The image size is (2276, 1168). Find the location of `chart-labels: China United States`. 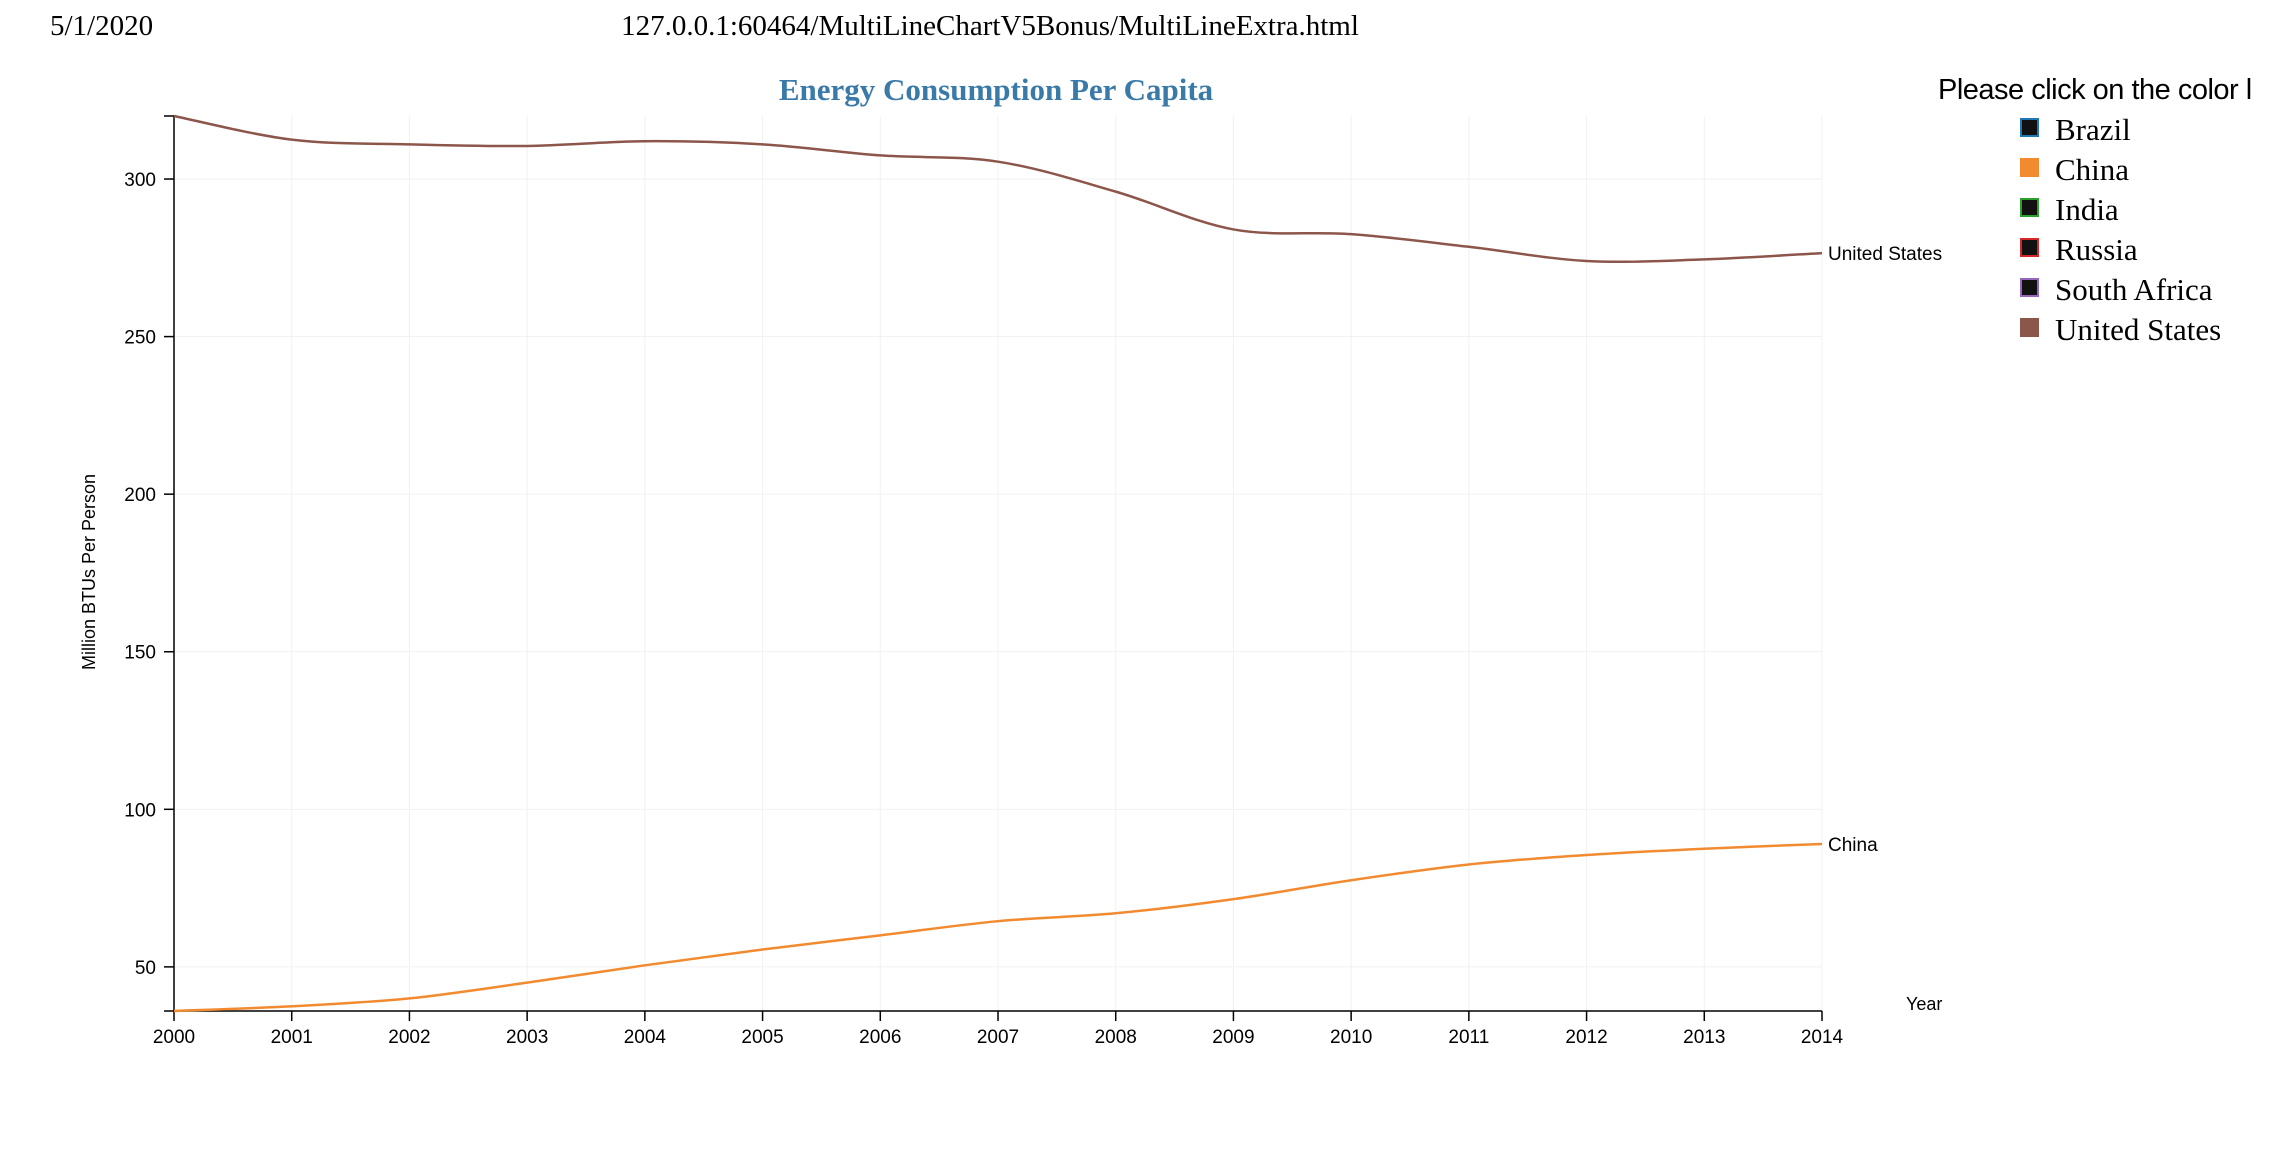

chart-labels: China United States is located at coordinates (1885, 550).